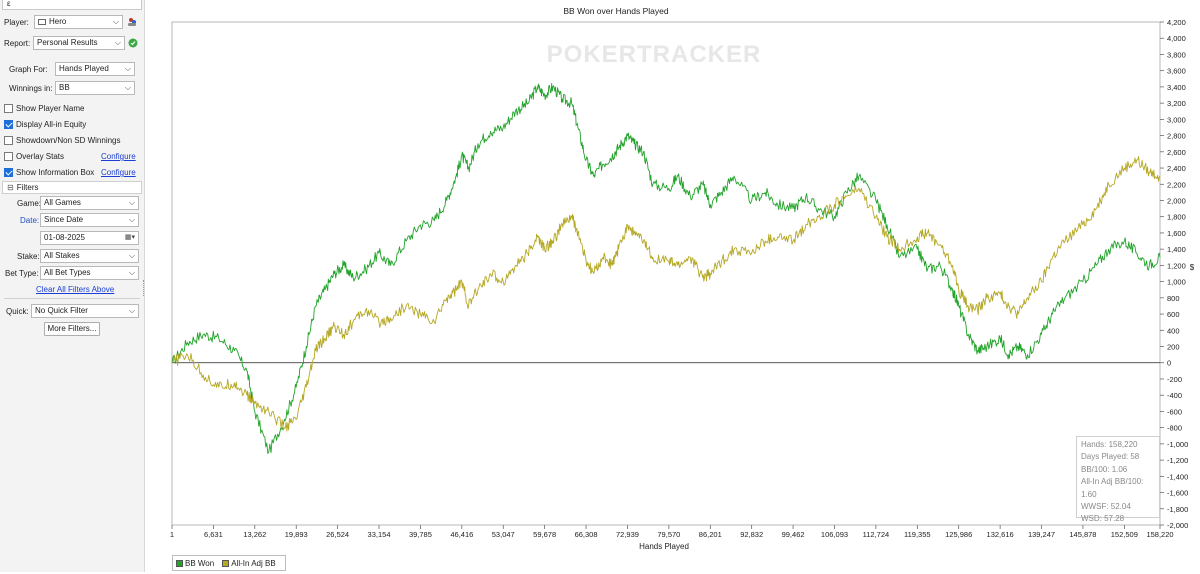 Image resolution: width=1200 pixels, height=574 pixels. I want to click on x-tick-label: 139,247, so click(1041, 534).